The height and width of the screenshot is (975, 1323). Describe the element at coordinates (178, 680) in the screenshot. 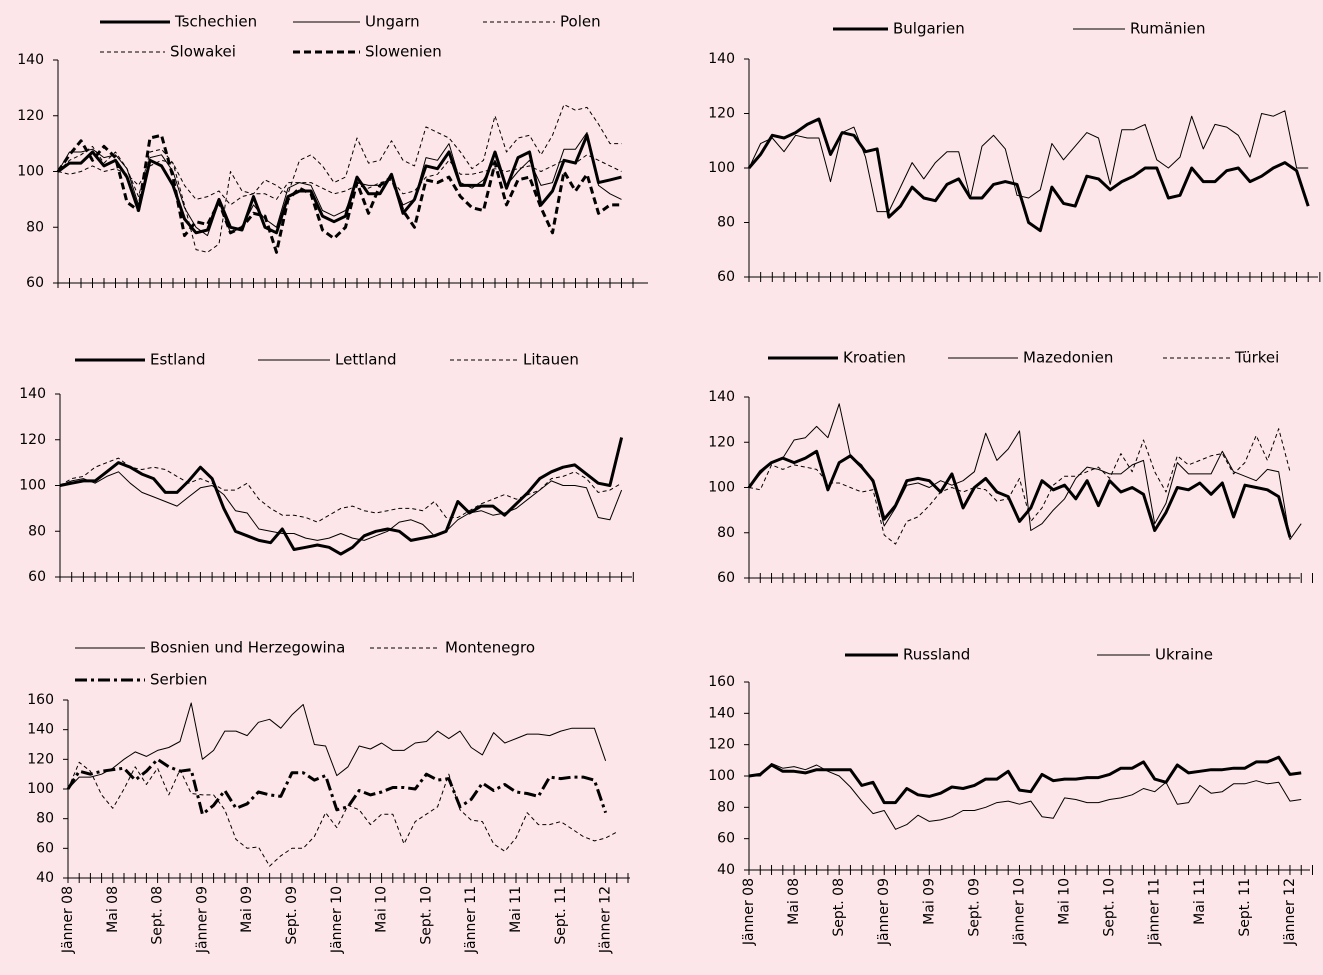

I see `legend-label: Serbien` at that location.